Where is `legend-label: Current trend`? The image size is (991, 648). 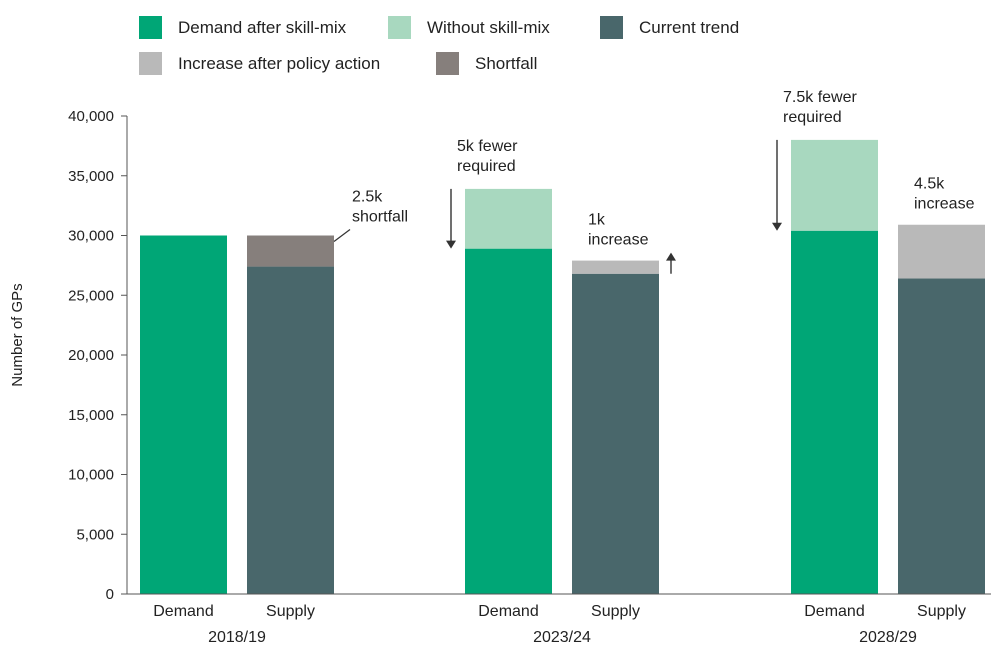 legend-label: Current trend is located at coordinates (689, 27).